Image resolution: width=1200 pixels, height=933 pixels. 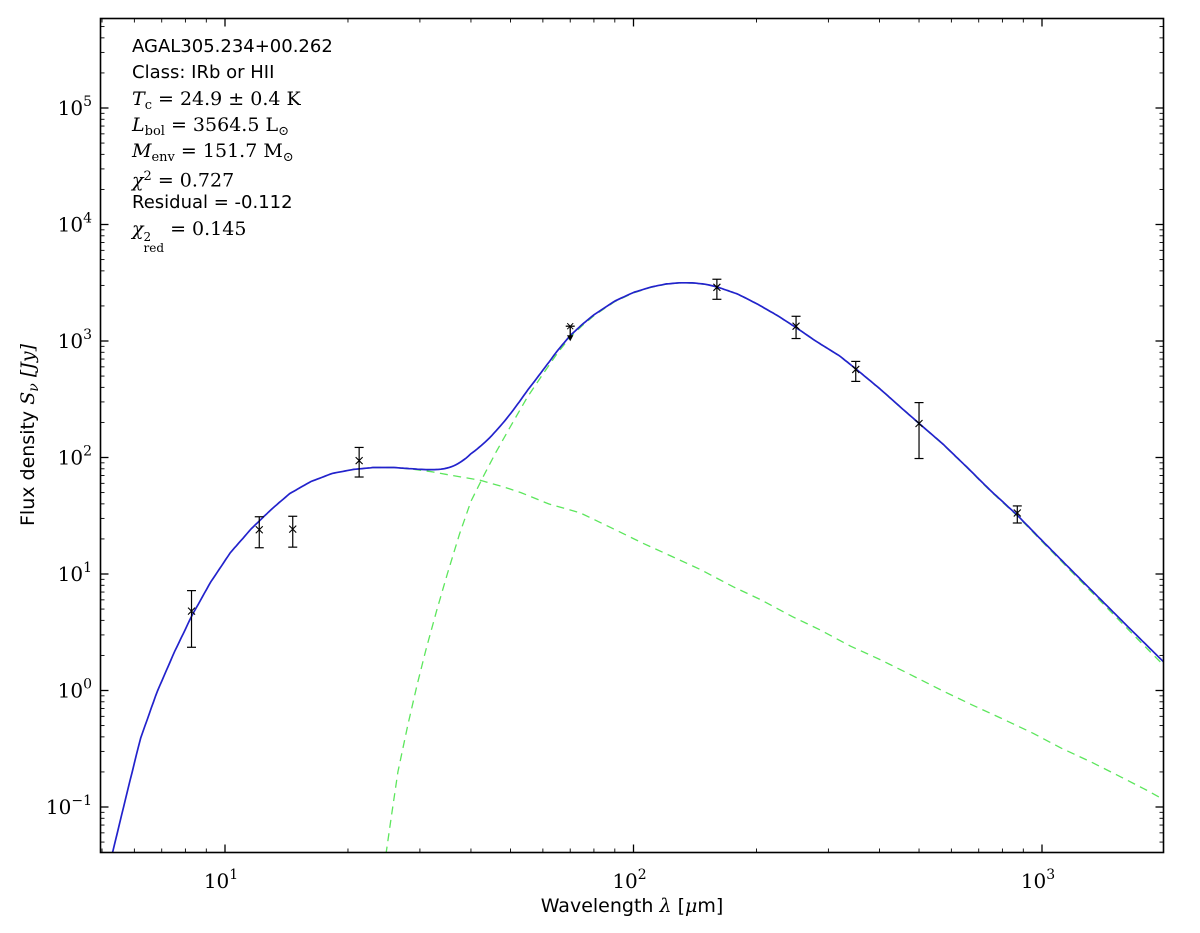 I want to click on annotation-text: AGAL305.234+00.262, so click(x=232, y=46).